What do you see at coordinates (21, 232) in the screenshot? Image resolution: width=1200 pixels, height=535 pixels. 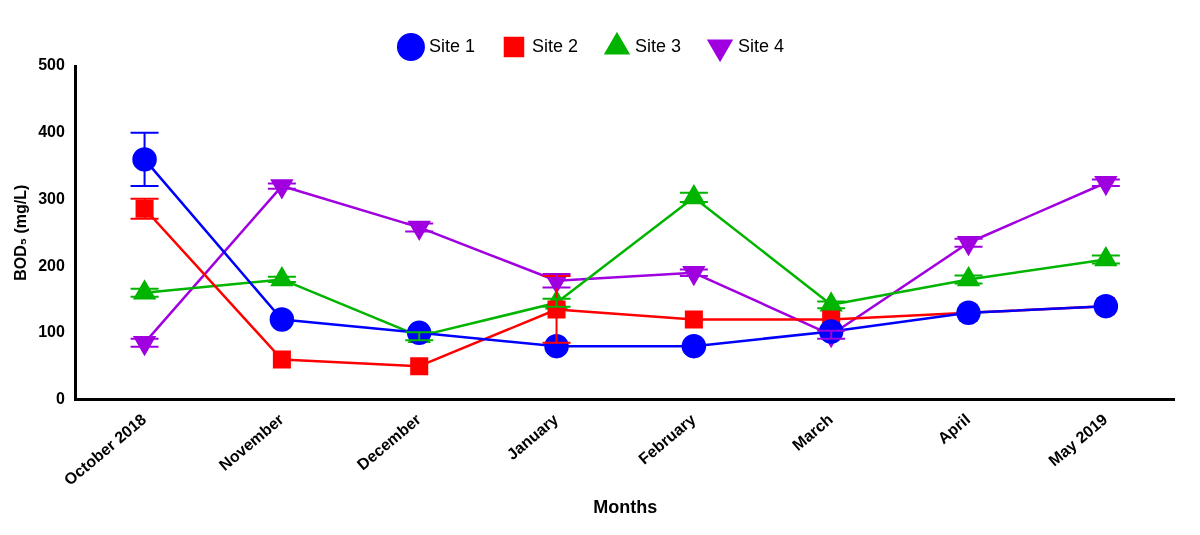 I see `y-axis-title: BOD₅ (mg/L)` at bounding box center [21, 232].